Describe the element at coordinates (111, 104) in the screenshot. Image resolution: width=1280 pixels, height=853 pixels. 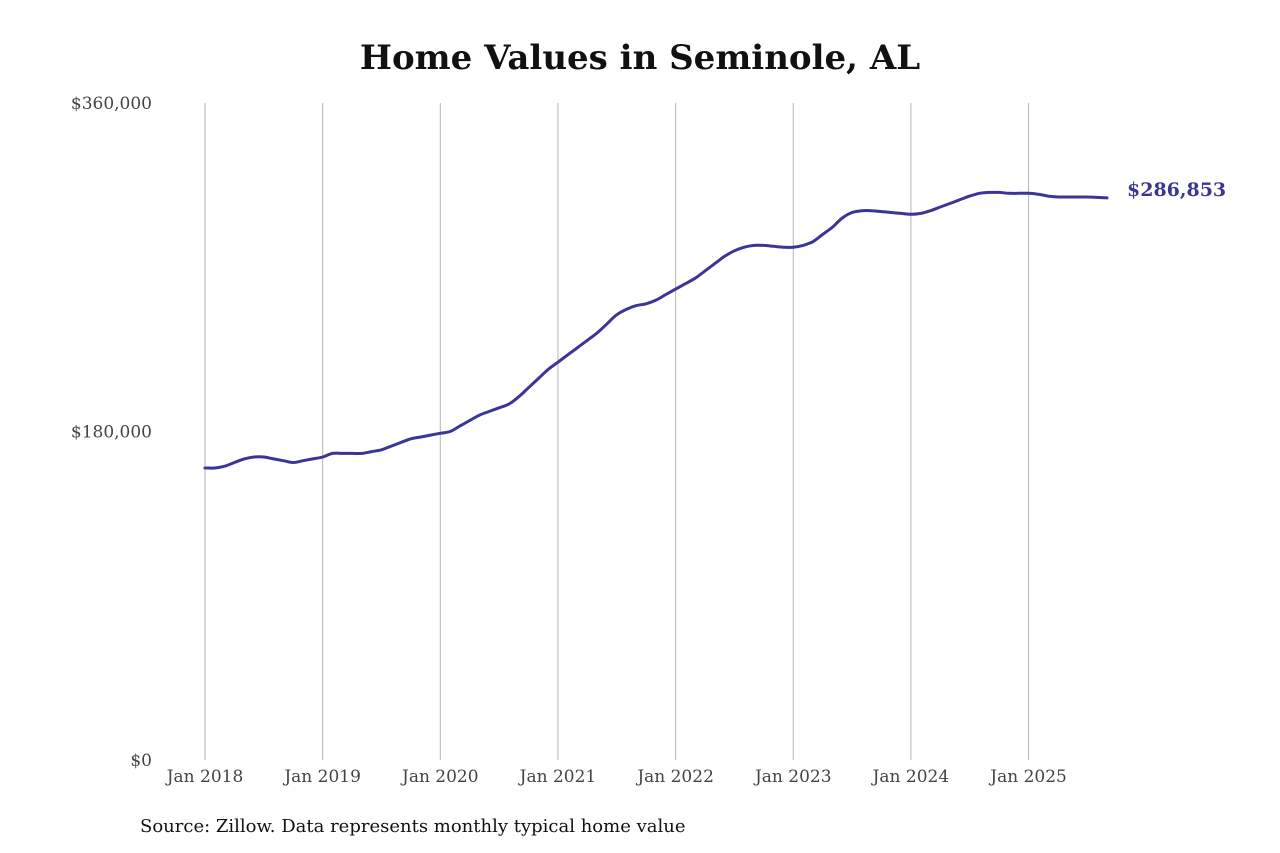
I see `y-tick-label: $360,000` at that location.